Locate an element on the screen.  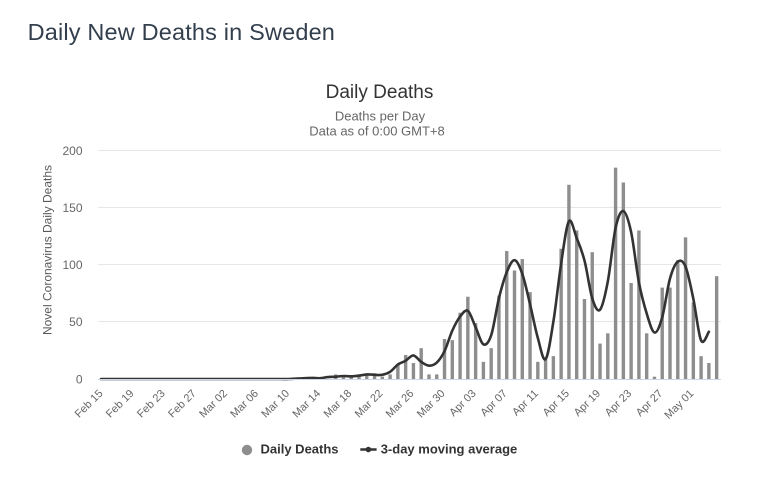
svg-text: 0 is located at coordinates (79, 379).